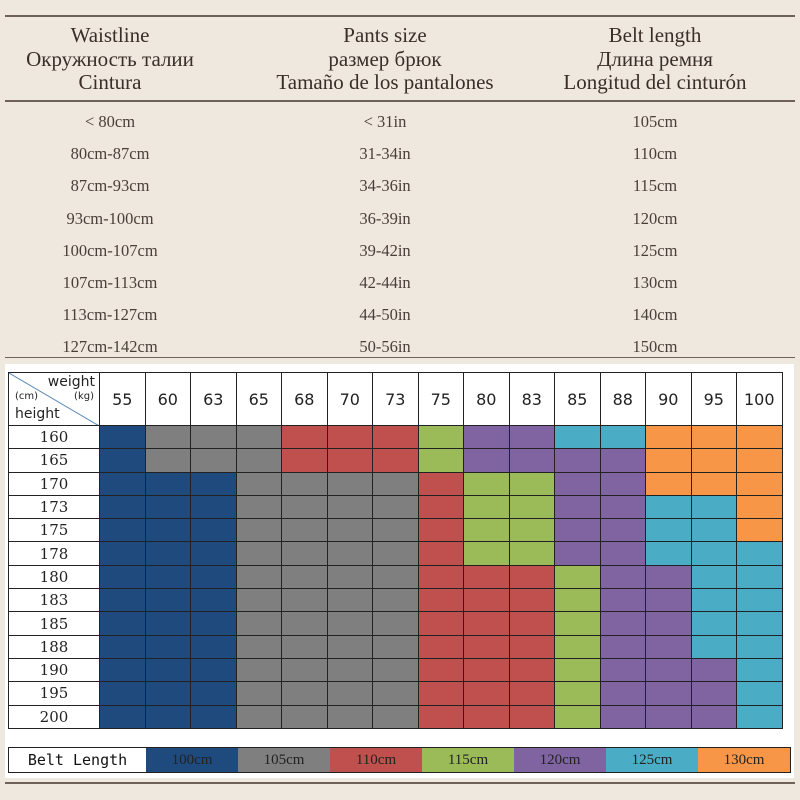 Image resolution: width=800 pixels, height=800 pixels. Describe the element at coordinates (385, 218) in the screenshot. I see `size-value: 36-39in` at that location.